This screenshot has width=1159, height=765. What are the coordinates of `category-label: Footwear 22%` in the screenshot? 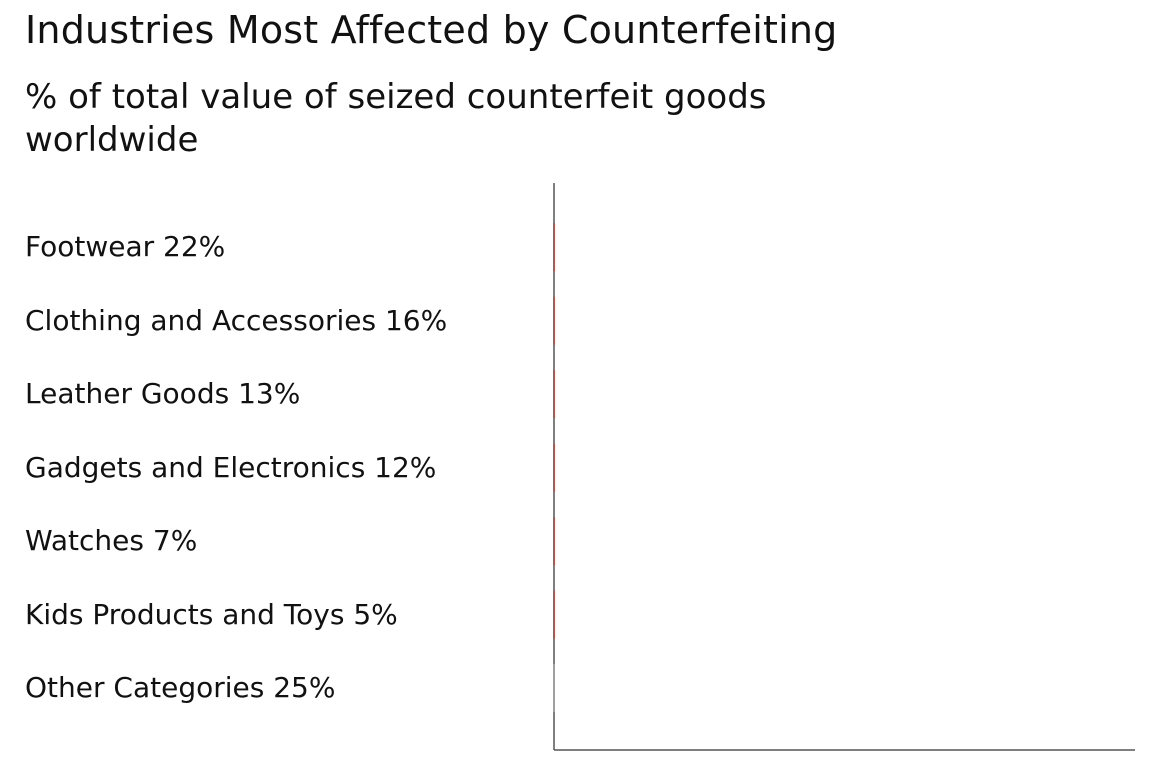 It's located at (125, 246).